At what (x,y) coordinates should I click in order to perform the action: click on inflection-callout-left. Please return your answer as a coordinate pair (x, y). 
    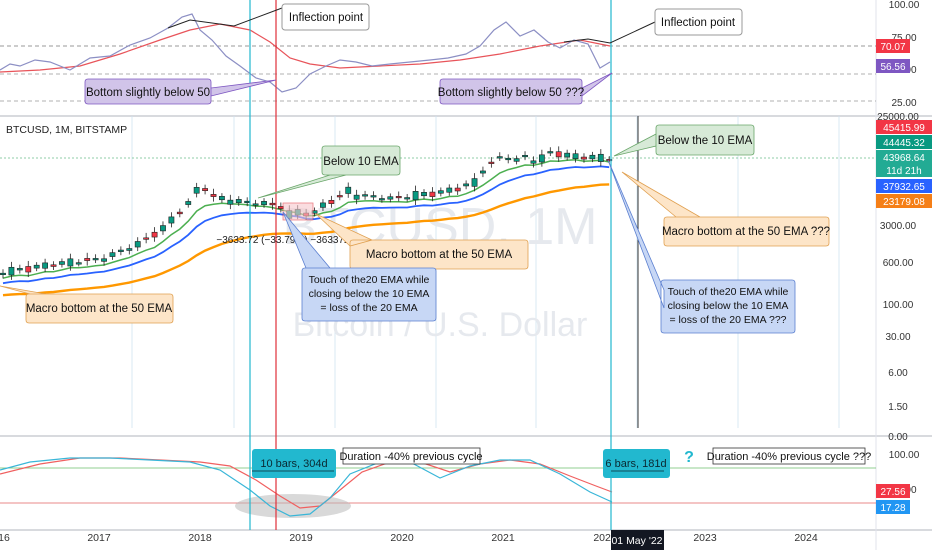
    Looking at the image, I should click on (325, 17).